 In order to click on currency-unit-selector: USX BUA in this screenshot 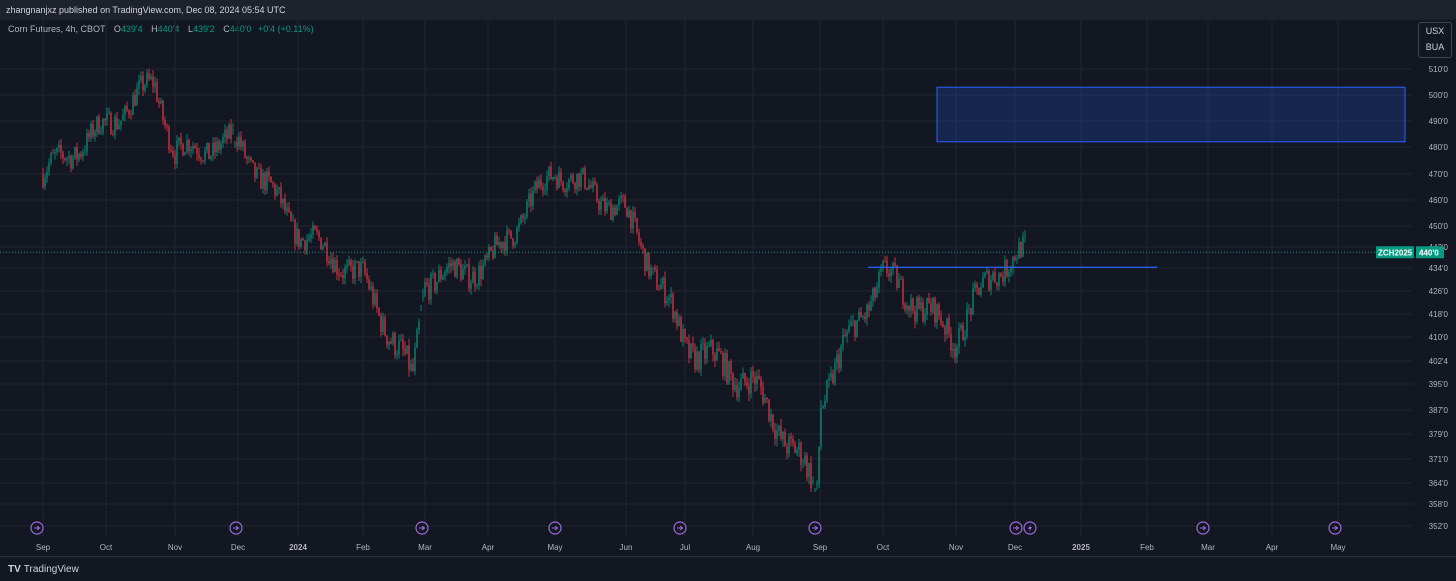, I will do `click(1435, 40)`.